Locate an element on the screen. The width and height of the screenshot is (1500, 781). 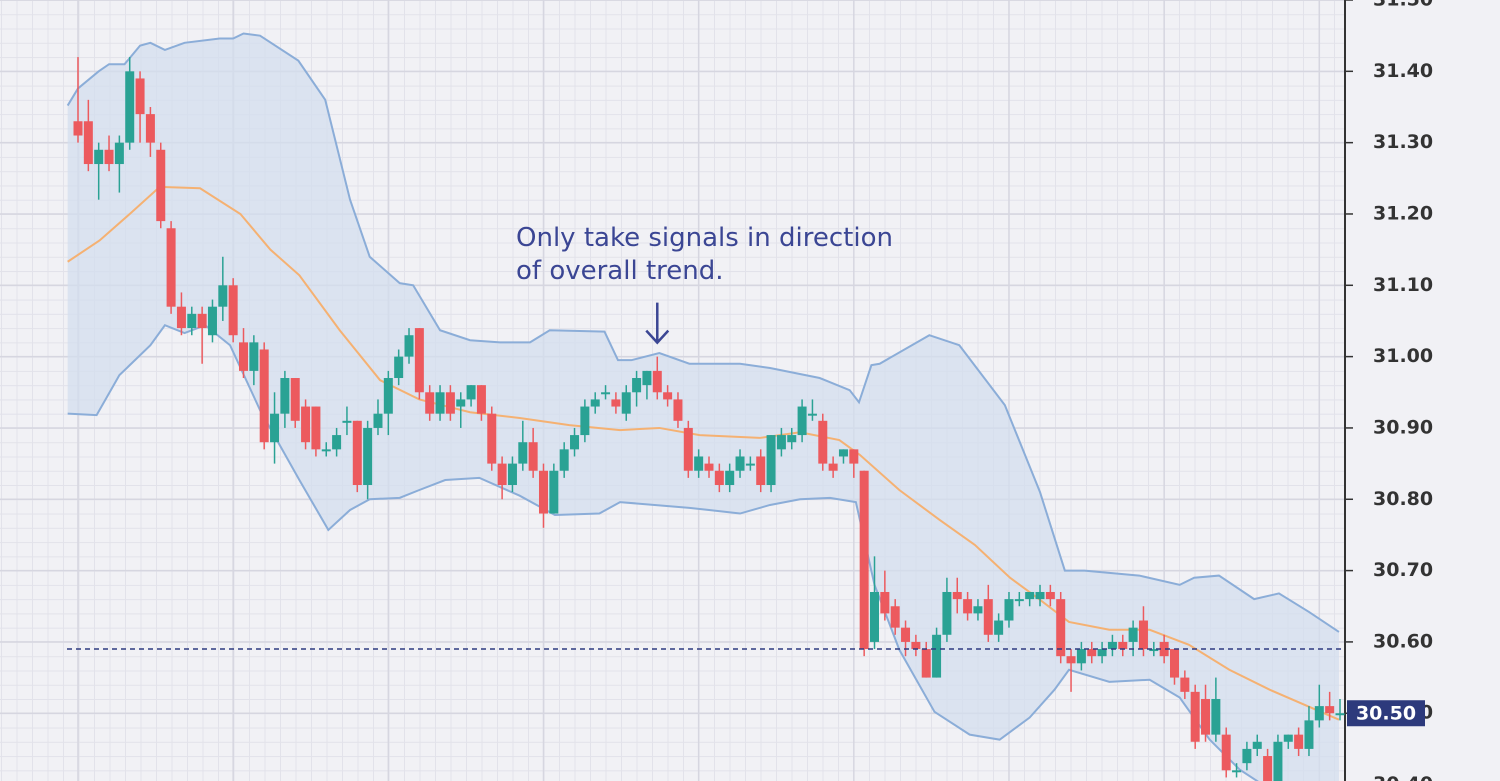
y-tick-label: 31.20 is located at coordinates (1403, 213).